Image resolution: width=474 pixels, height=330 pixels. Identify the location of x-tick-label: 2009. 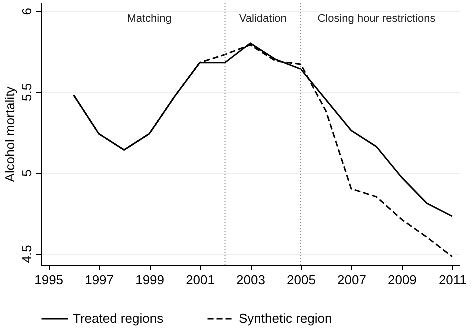
(402, 280).